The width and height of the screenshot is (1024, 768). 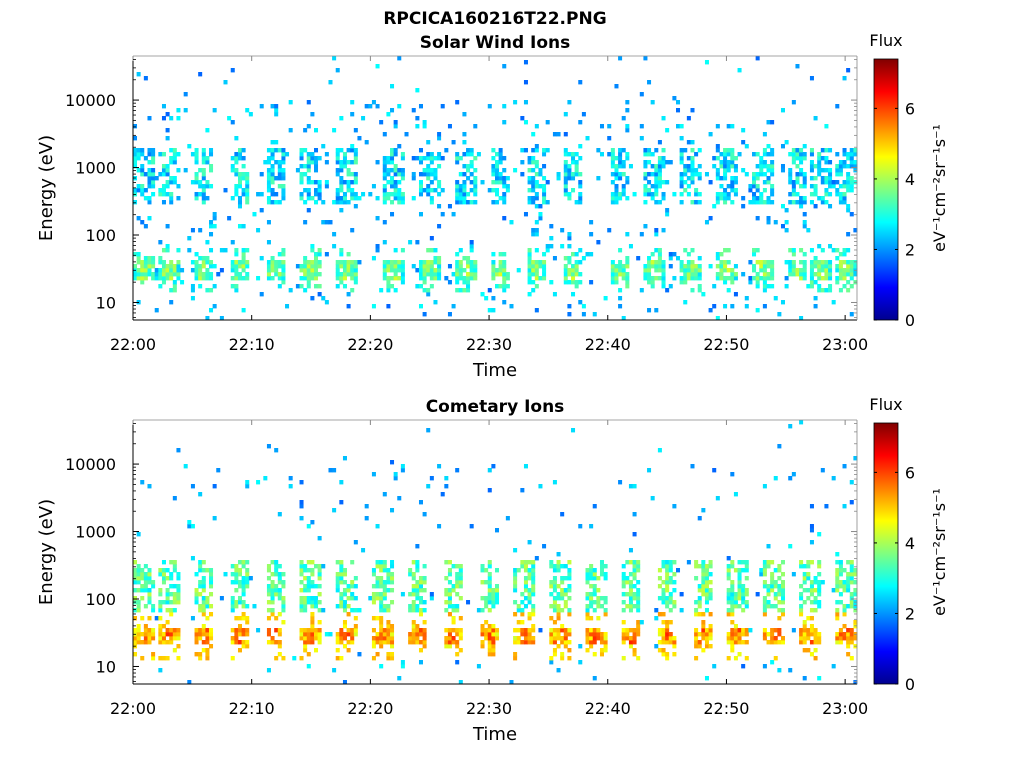 I want to click on panel-title: Solar Wind Ions, so click(x=495, y=43).